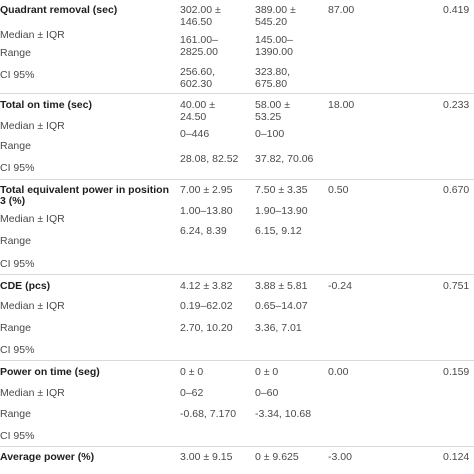  Describe the element at coordinates (200, 10) in the screenshot. I see `group1-mean-line1: 302.00 ±` at that location.